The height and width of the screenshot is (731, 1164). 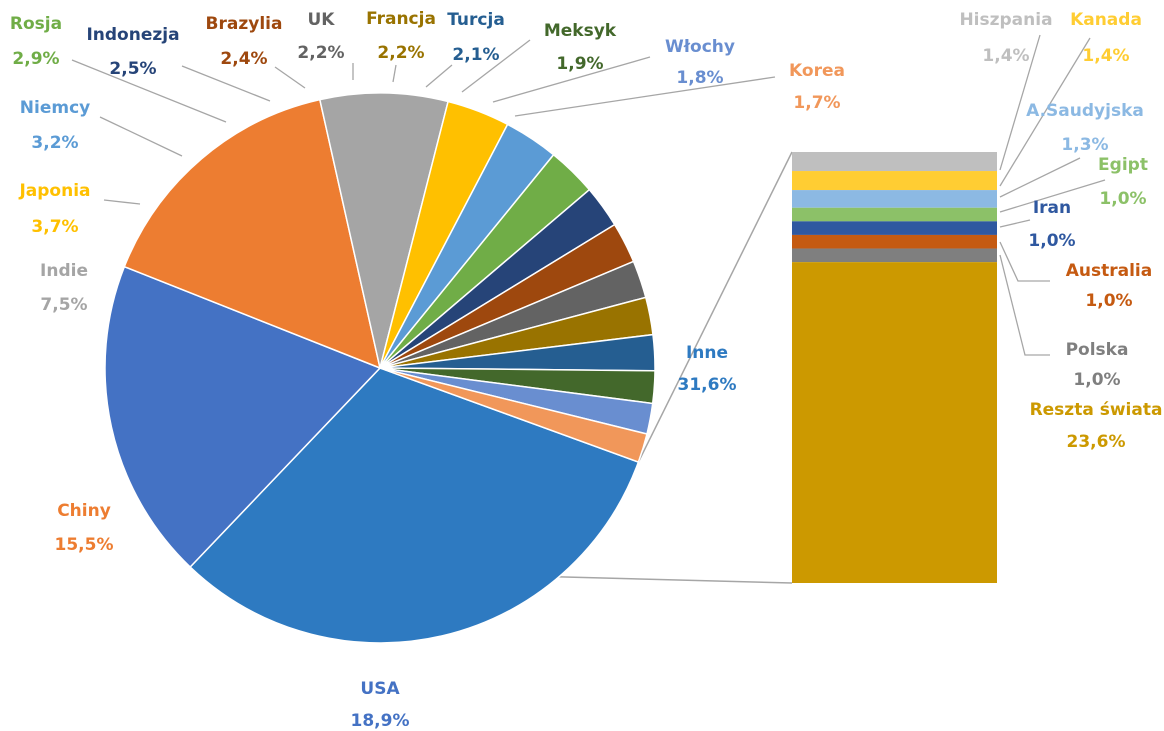 What do you see at coordinates (132, 35) in the screenshot?
I see `label-indonezja: Indonezja` at bounding box center [132, 35].